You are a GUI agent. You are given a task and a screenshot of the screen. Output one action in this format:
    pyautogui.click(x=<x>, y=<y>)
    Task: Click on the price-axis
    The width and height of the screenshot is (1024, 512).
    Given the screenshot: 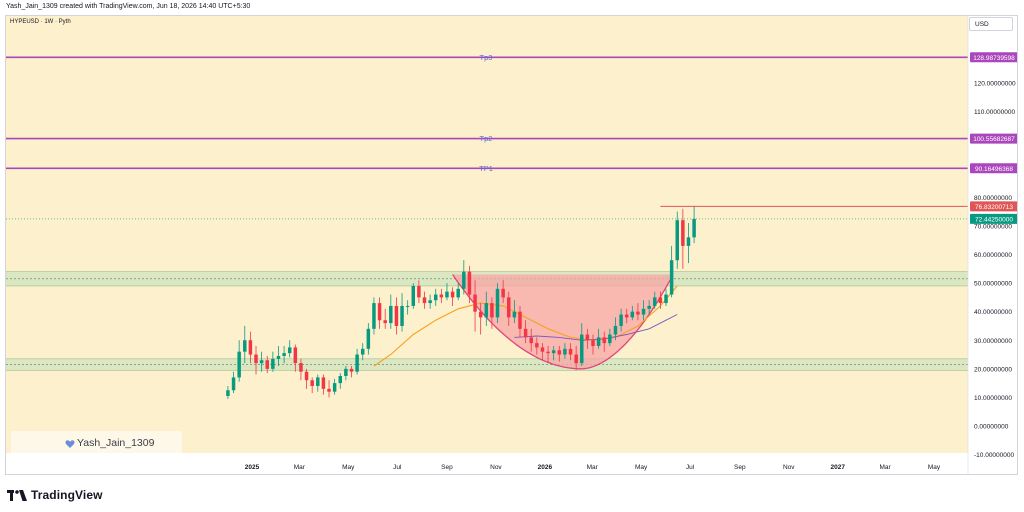 What is the action you would take?
    pyautogui.click(x=993, y=245)
    